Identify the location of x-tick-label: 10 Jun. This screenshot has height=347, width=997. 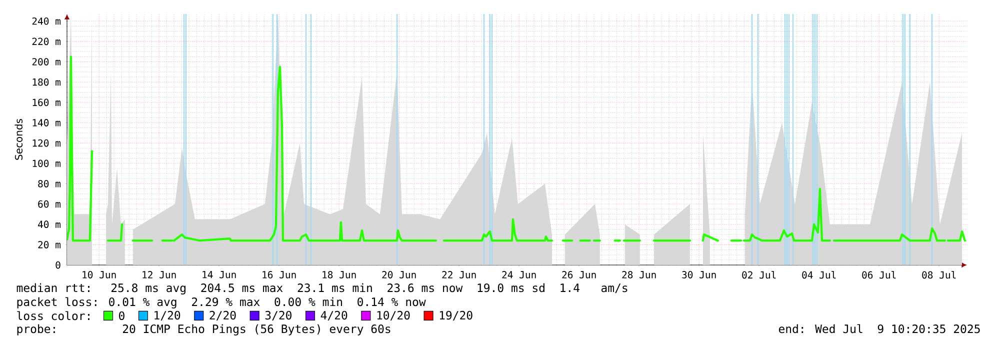
(99, 274).